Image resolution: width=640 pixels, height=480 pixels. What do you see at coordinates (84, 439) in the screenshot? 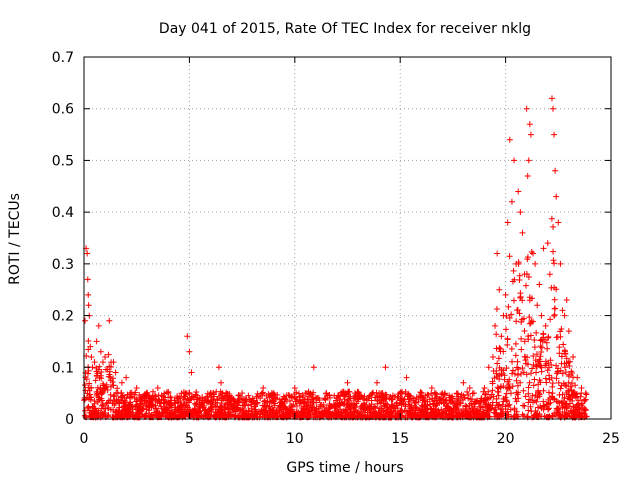
I see `x-tick-label: 0` at bounding box center [84, 439].